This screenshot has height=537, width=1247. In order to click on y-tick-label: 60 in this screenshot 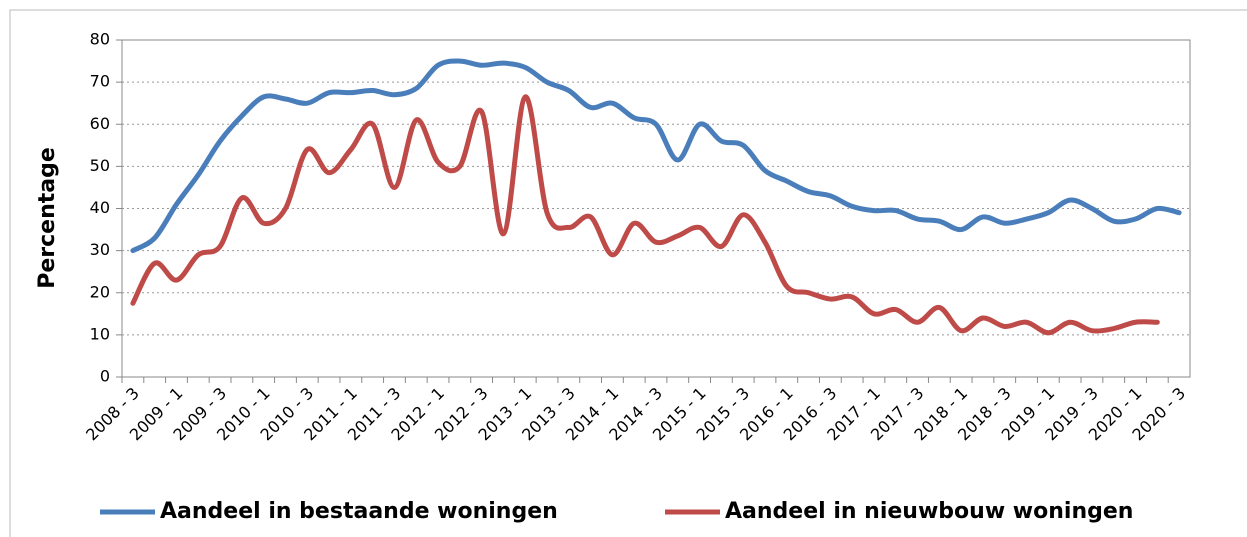, I will do `click(100, 123)`.